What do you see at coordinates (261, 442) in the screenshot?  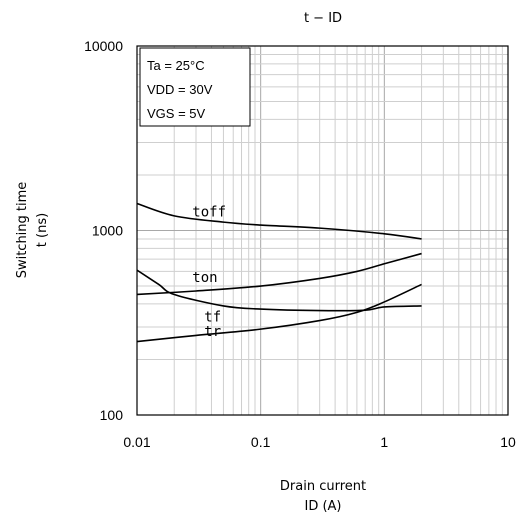 I see `x-tick-label: 0.1` at bounding box center [261, 442].